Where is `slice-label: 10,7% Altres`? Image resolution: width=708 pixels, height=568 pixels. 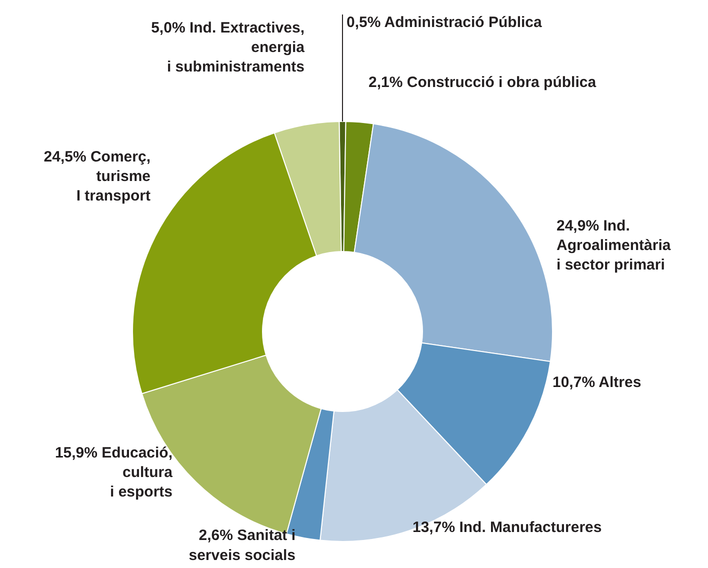 slice-label: 10,7% Altres is located at coordinates (597, 382).